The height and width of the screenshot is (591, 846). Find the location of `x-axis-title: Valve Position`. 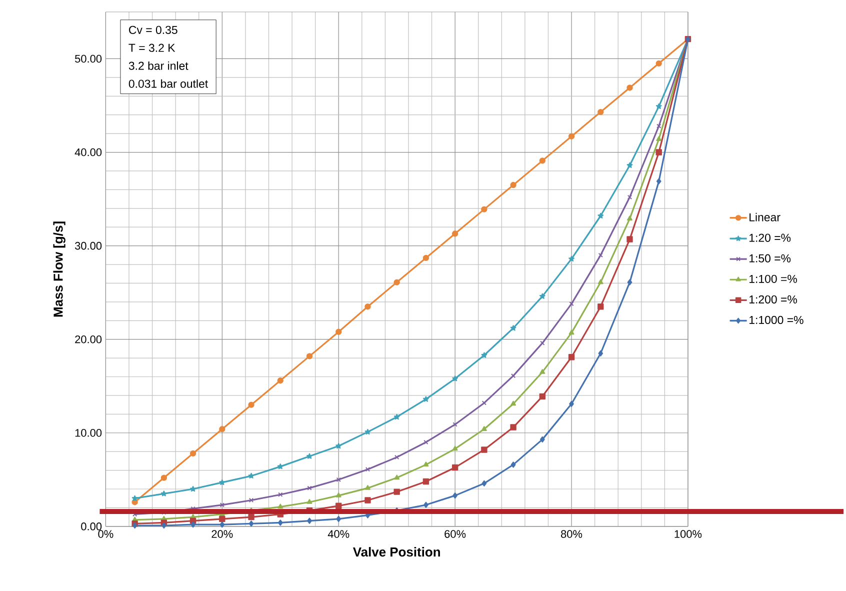

x-axis-title: Valve Position is located at coordinates (396, 551).